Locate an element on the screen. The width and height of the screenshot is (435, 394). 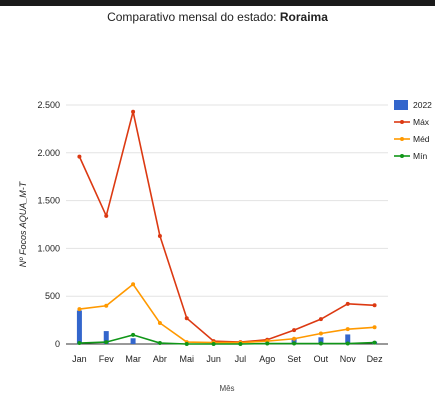
x-tick-label: Jan is located at coordinates (79, 359).